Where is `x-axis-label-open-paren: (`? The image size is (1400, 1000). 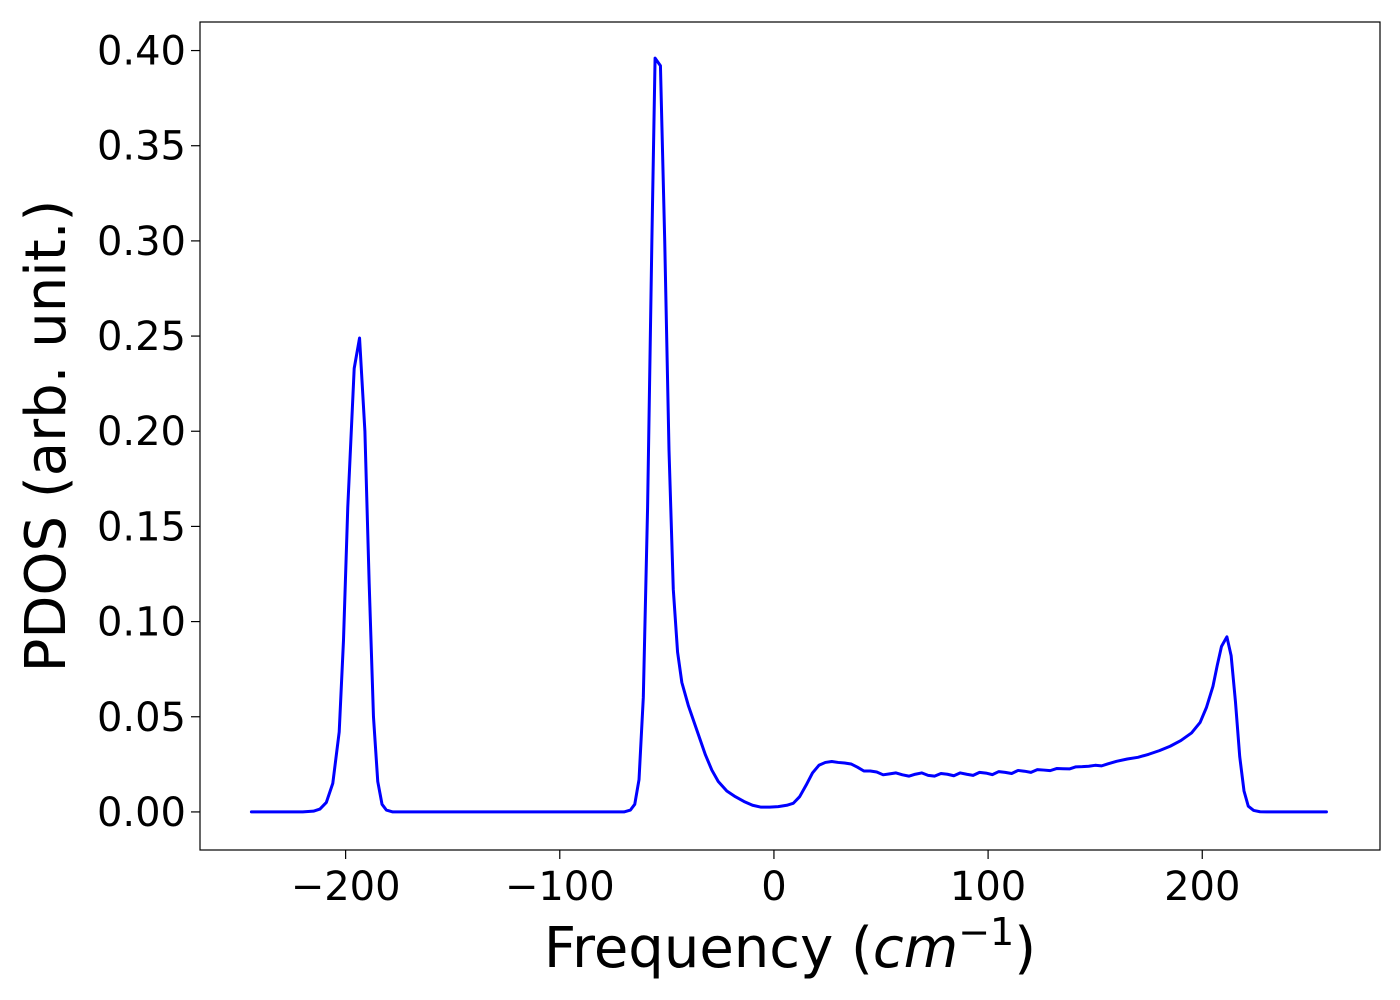
x-axis-label-open-paren: ( is located at coordinates (853, 948).